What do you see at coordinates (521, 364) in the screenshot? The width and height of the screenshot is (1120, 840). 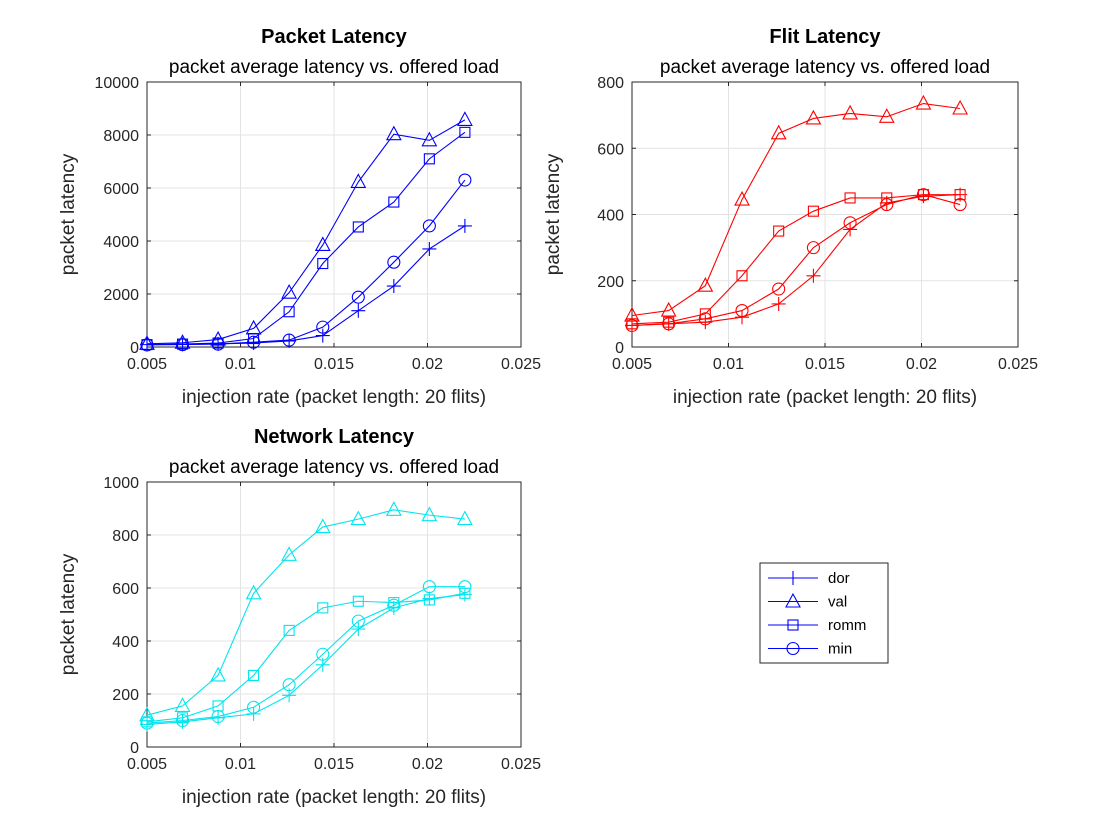 I see `x-tick-label: 0.025` at bounding box center [521, 364].